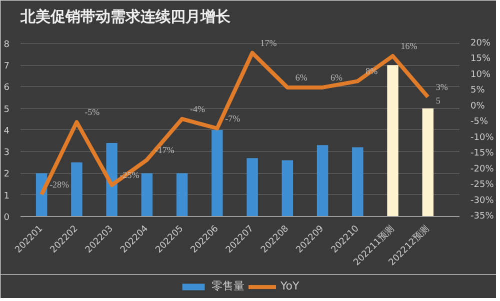 The width and height of the screenshot is (500, 301). I want to click on y2-tick-label: 15%, so click(480, 59).